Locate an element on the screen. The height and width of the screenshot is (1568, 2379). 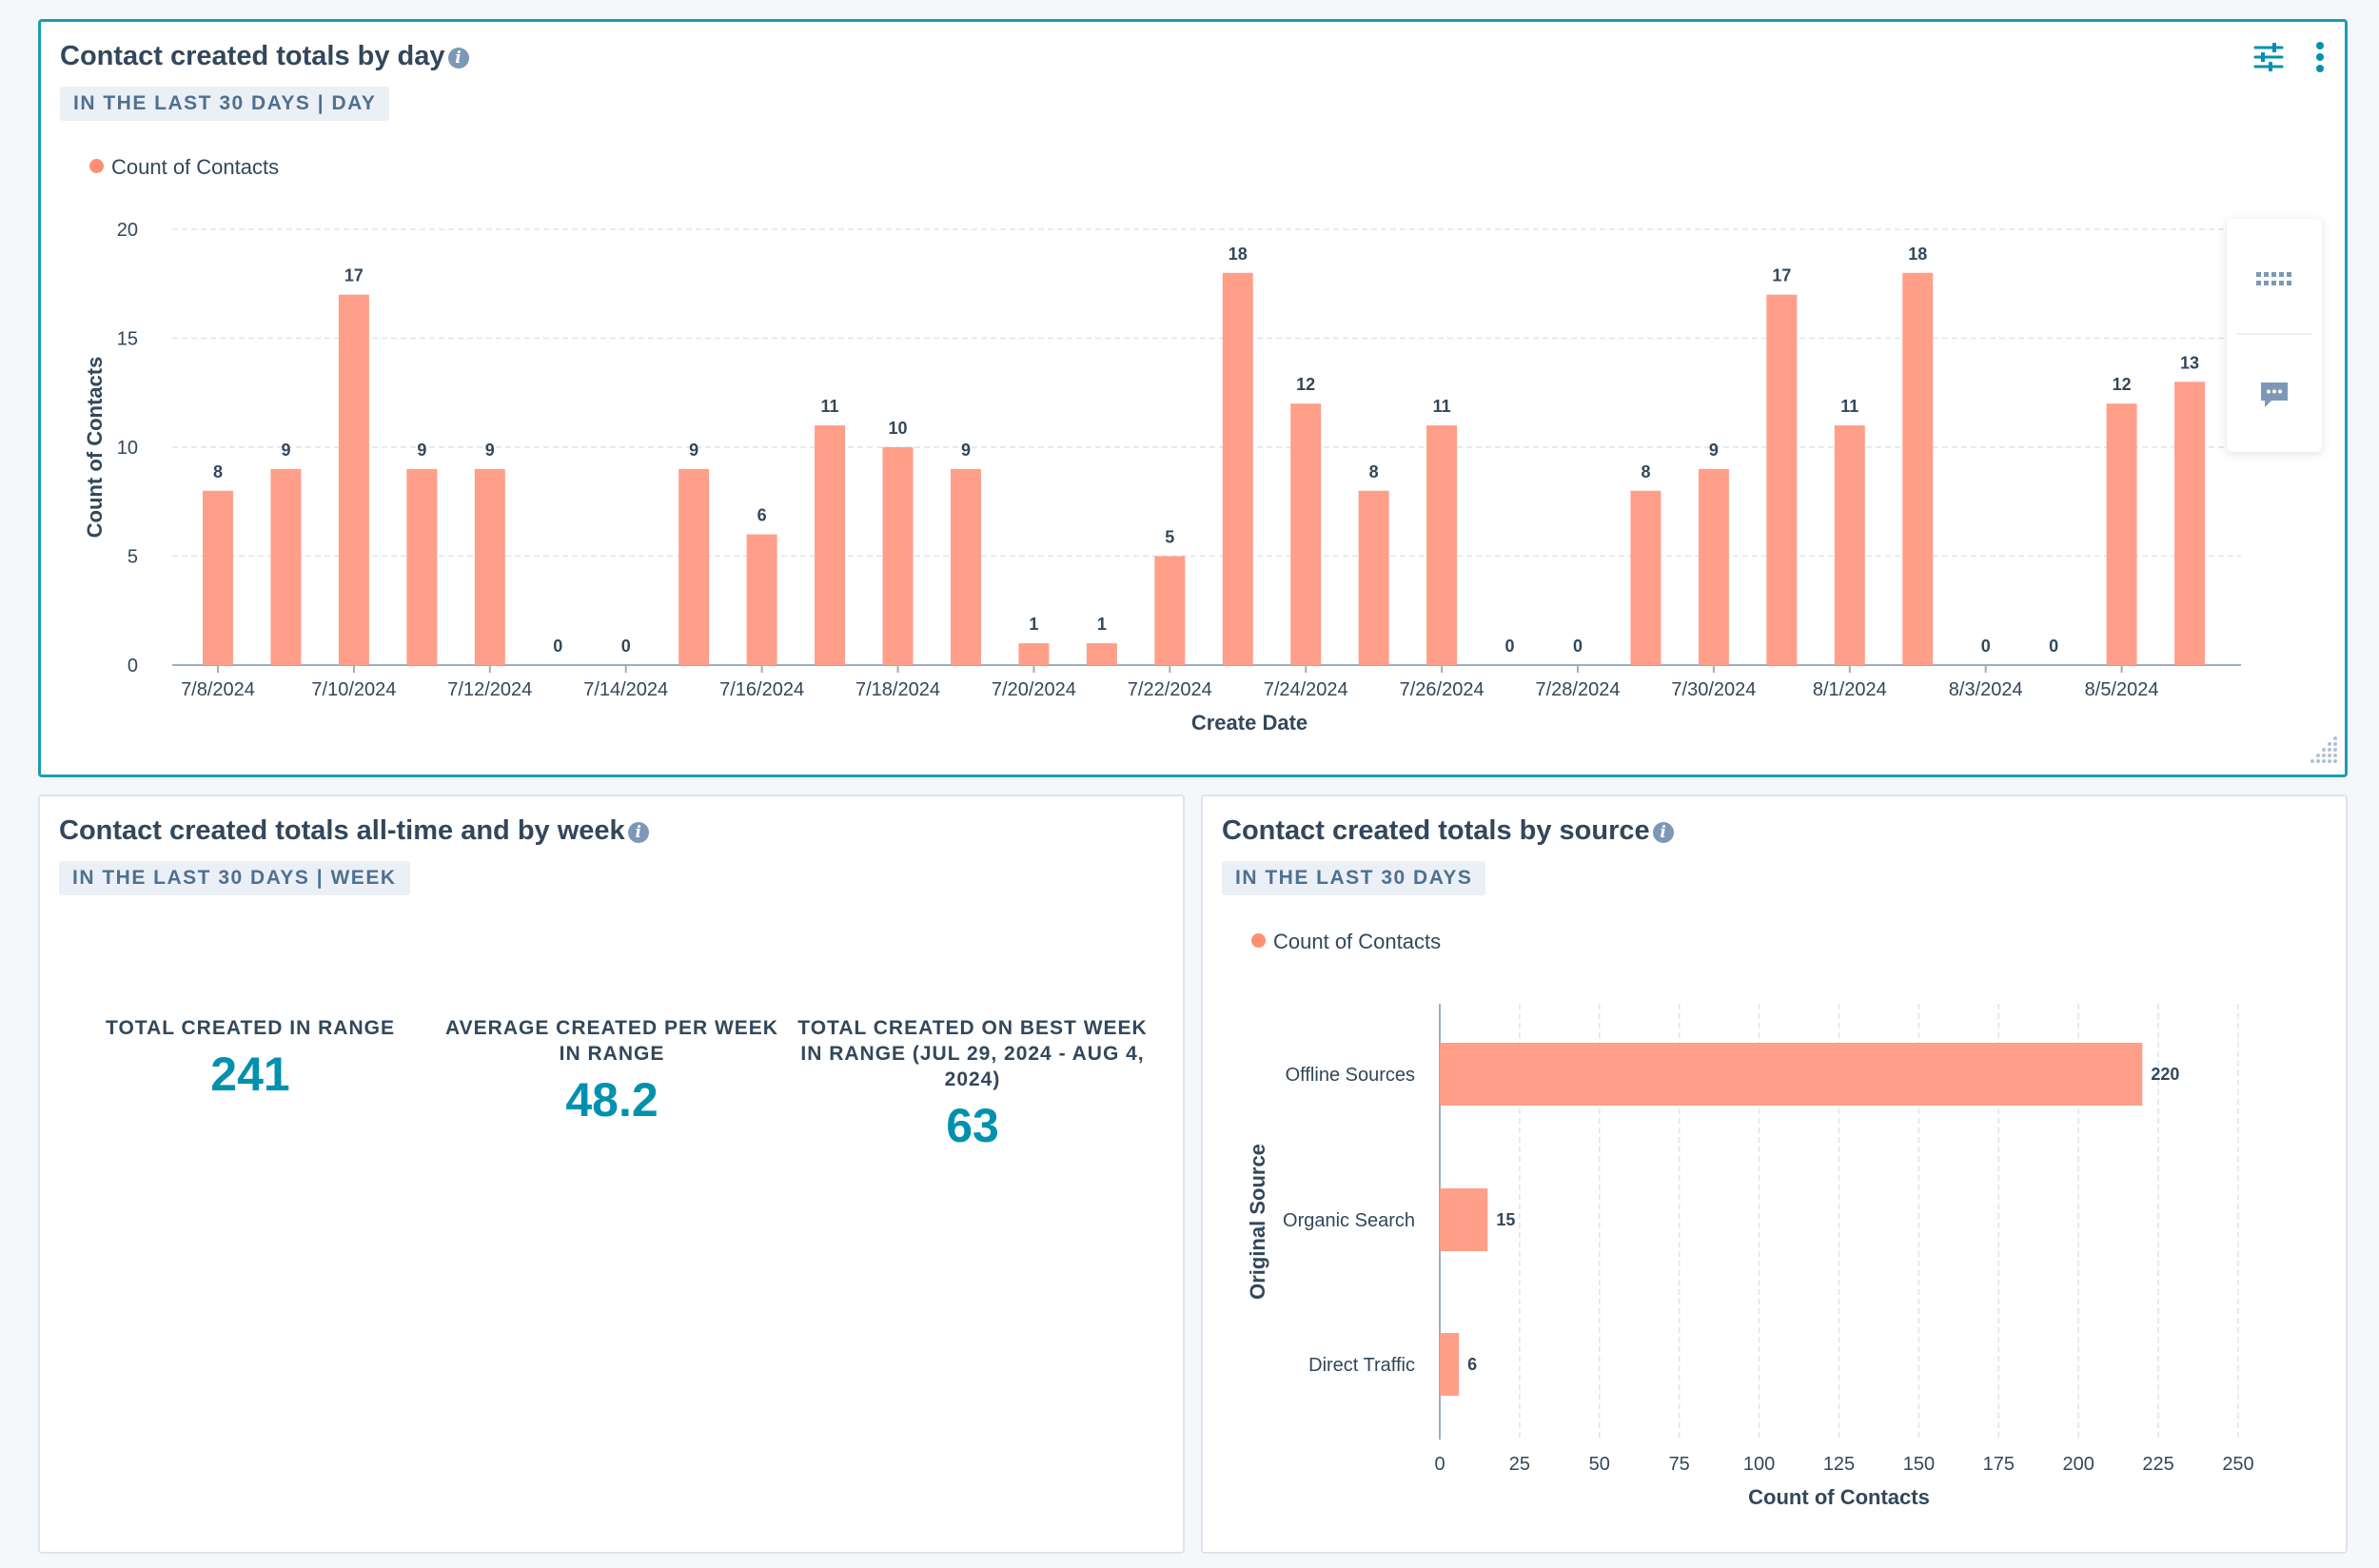
chat-button is located at coordinates (2274, 395).